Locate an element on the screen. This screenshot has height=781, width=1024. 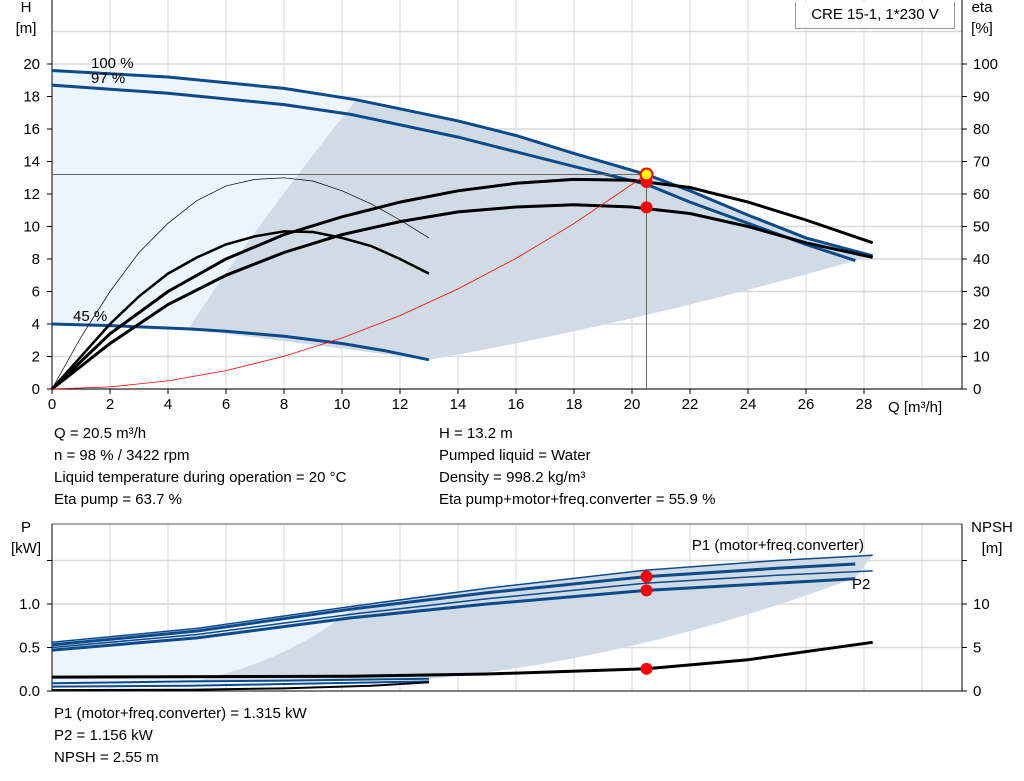
info-speed: n = 98 % / 3422 rpm is located at coordinates (122, 455).